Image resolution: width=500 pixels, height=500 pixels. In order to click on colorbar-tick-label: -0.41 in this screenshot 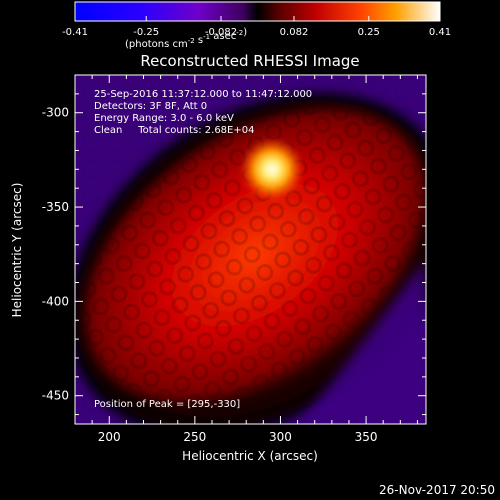, I will do `click(75, 32)`.